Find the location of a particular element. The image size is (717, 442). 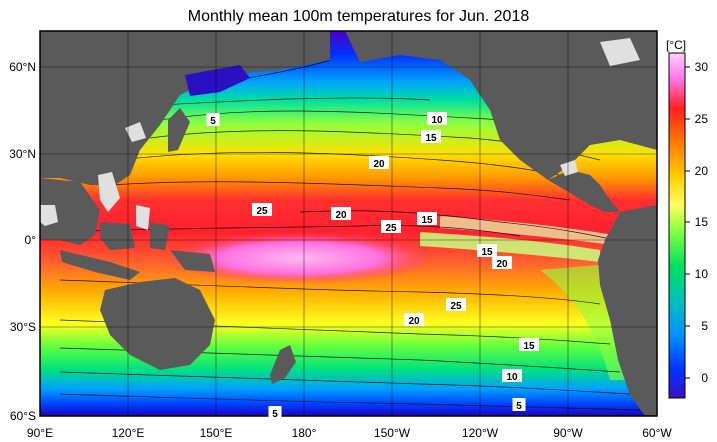

lon-tick-label: 180° is located at coordinates (304, 433).